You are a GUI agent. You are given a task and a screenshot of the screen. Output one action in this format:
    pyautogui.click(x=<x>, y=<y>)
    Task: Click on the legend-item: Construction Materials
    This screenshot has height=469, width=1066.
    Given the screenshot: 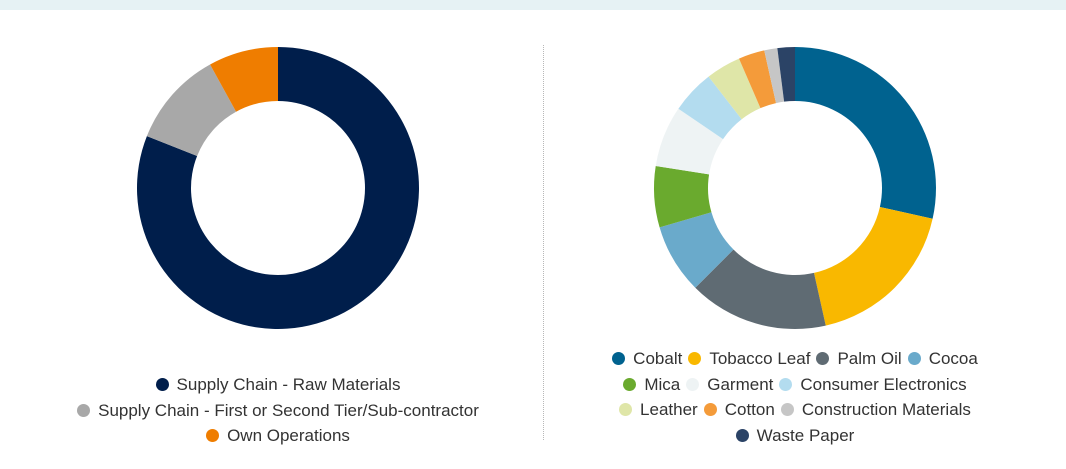 What is the action you would take?
    pyautogui.click(x=875, y=410)
    